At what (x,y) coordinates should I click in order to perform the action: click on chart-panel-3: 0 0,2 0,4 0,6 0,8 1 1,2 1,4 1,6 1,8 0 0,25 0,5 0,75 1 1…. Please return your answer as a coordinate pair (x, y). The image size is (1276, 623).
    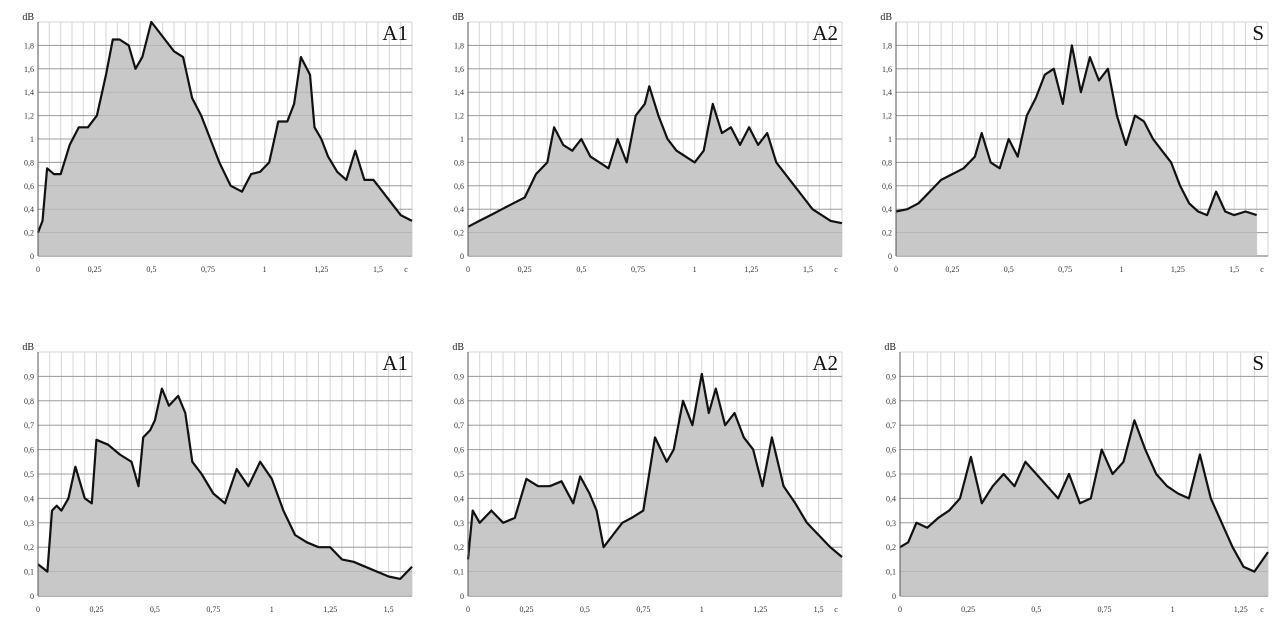
    Looking at the image, I should click on (1074, 143).